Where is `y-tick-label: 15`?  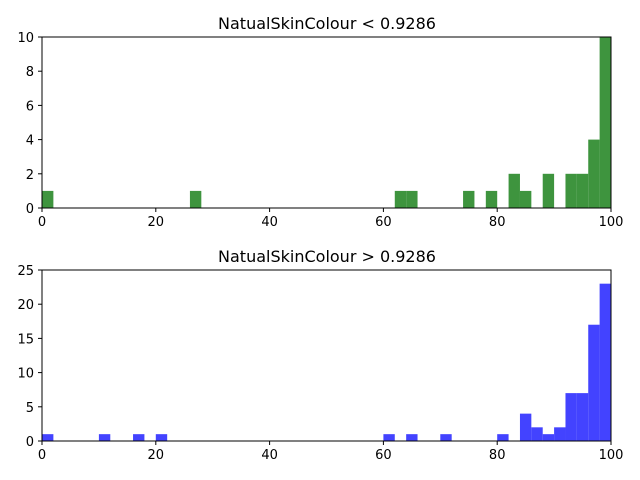
y-tick-label: 15 is located at coordinates (25, 339).